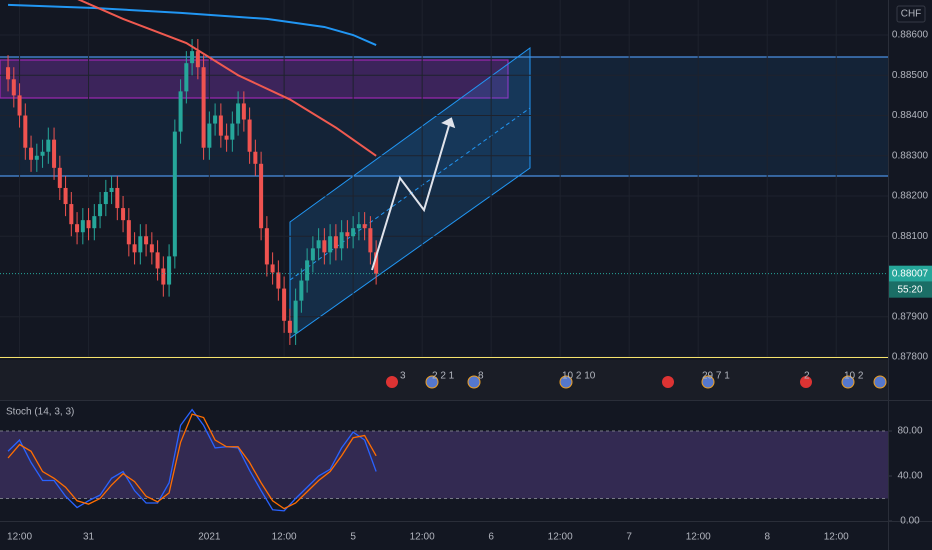 The width and height of the screenshot is (932, 550). What do you see at coordinates (579, 376) in the screenshot?
I see `event-label: 10 2 10` at bounding box center [579, 376].